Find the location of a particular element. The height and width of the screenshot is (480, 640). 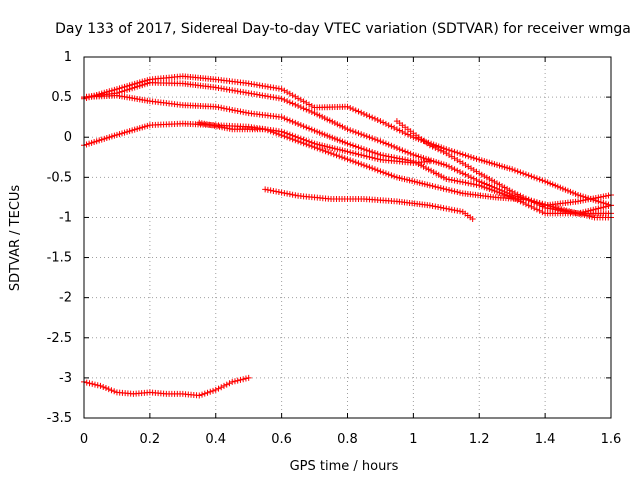

y-tick-label: 0 is located at coordinates (68, 137).